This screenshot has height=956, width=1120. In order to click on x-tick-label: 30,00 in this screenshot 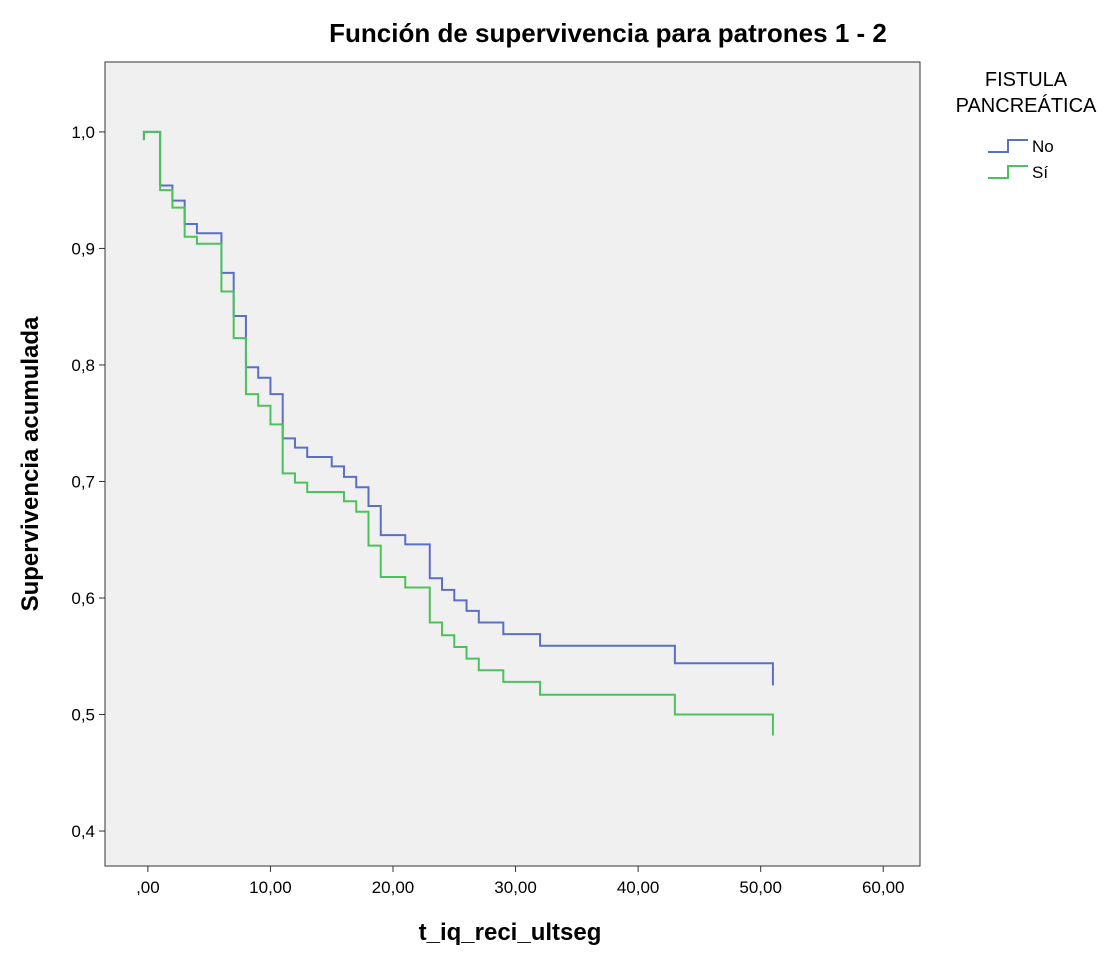, I will do `click(515, 887)`.